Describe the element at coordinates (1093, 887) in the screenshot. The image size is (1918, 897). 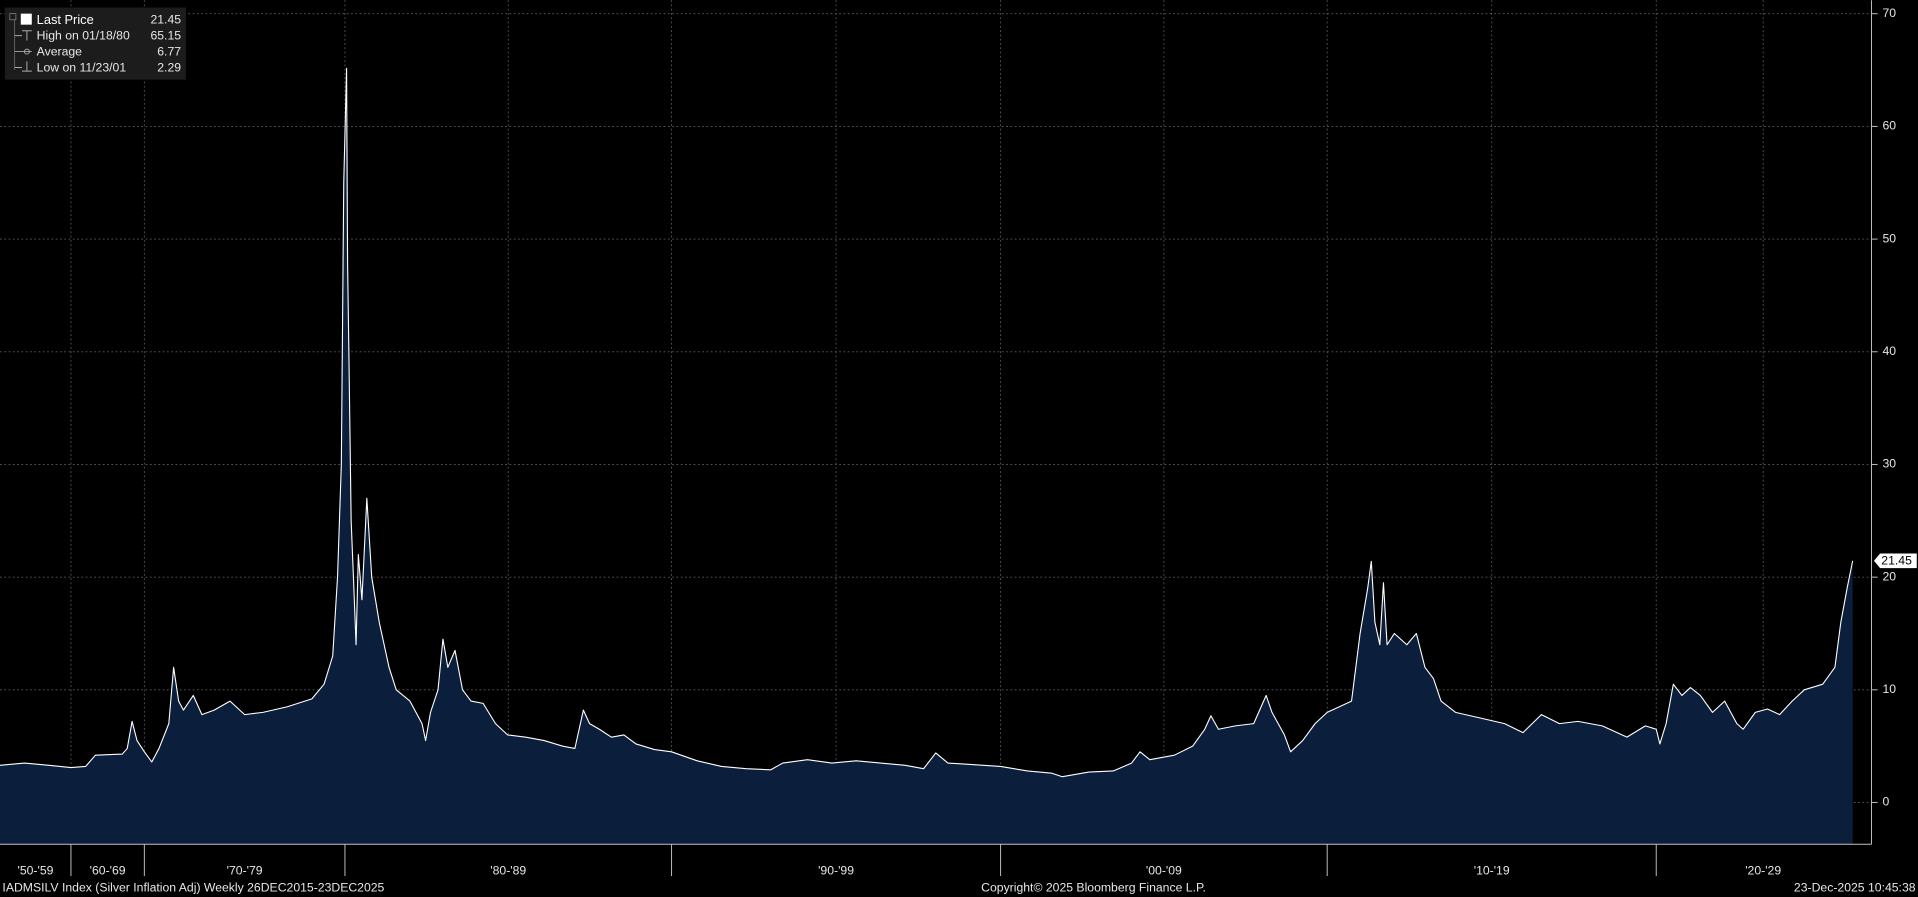
I see `footer-center: Copyright© 2025 Bloomberg Finance L.P.` at that location.